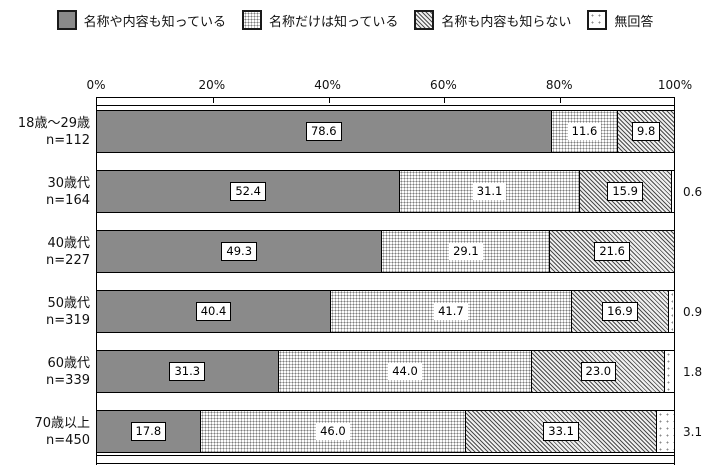 Image resolution: width=710 pixels, height=468 pixels. I want to click on bar-segment-series-2: 9.8, so click(645, 131).